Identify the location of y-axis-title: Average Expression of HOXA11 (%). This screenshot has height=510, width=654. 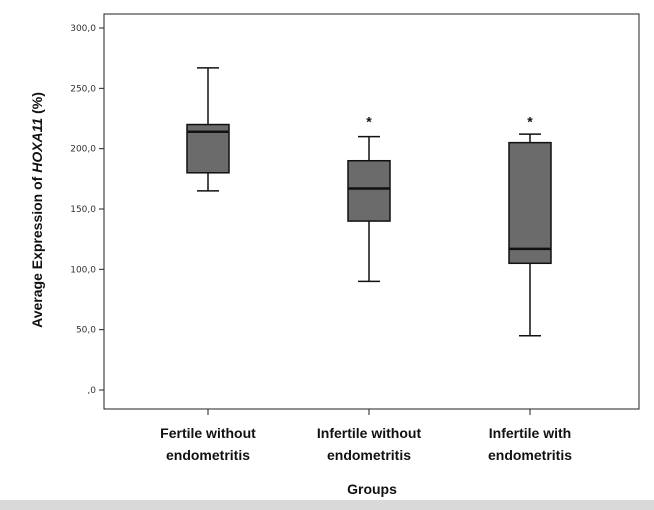
(37, 210).